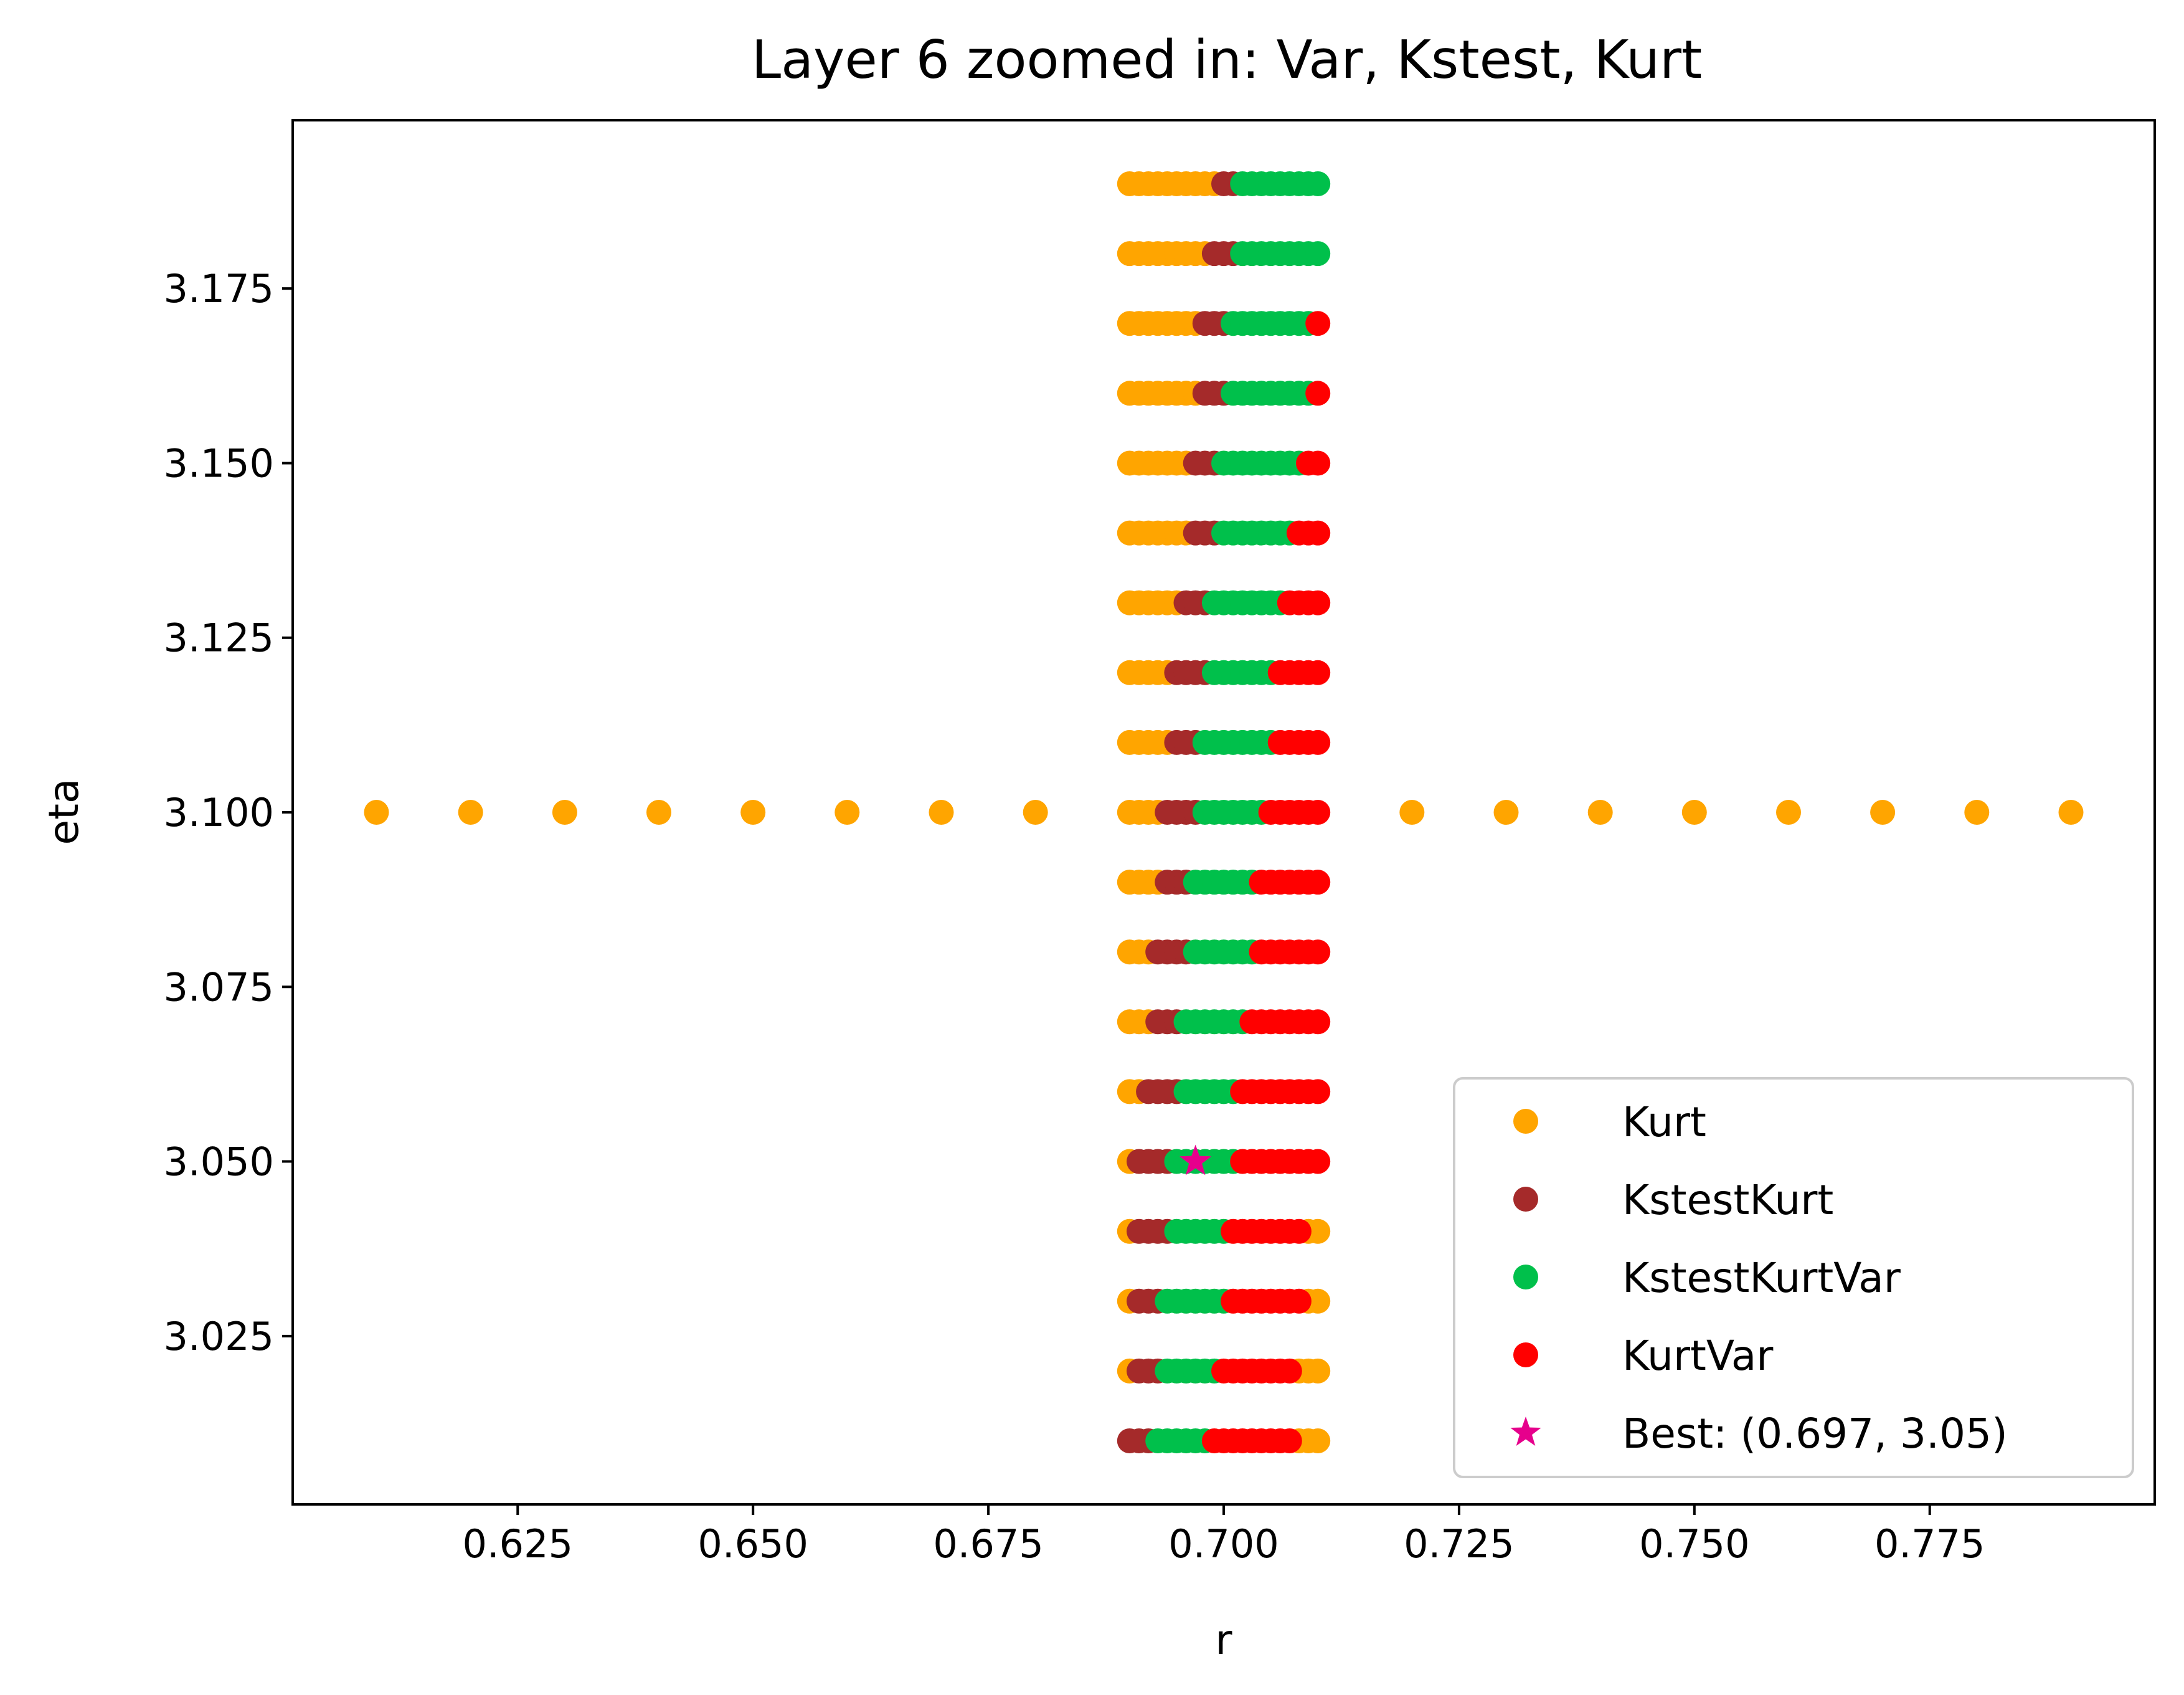  I want to click on y-tick-label: 3.050, so click(220, 1162).